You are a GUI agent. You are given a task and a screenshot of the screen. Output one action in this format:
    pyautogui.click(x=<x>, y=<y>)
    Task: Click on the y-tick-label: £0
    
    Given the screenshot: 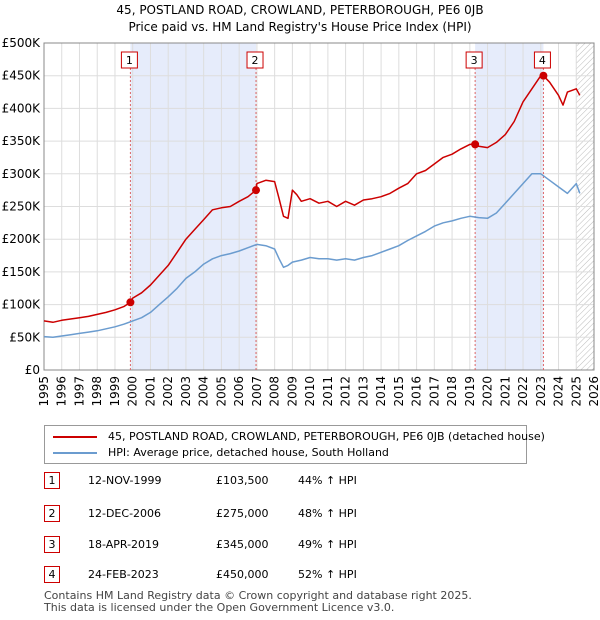 What is the action you would take?
    pyautogui.click(x=32, y=370)
    